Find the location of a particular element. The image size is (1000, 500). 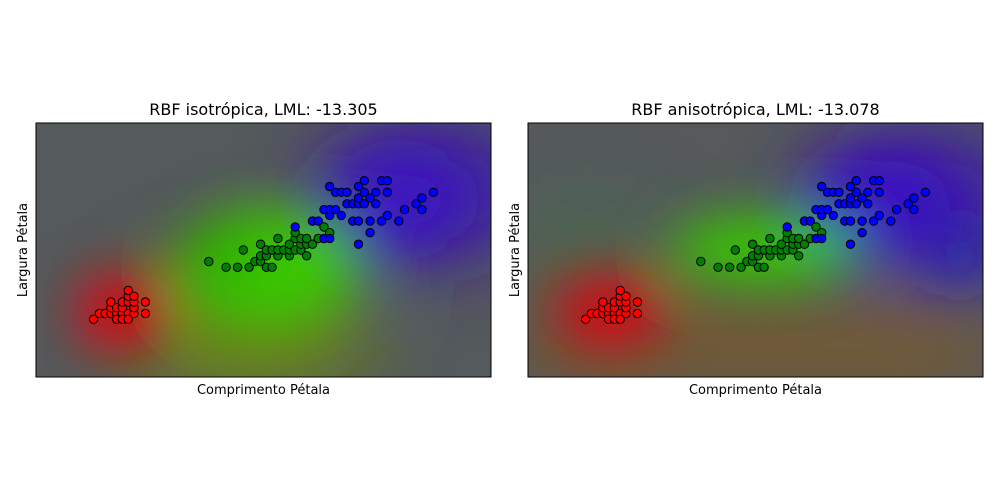

chart-title: RBF isotrópica, LML: -13.305 is located at coordinates (263, 109).